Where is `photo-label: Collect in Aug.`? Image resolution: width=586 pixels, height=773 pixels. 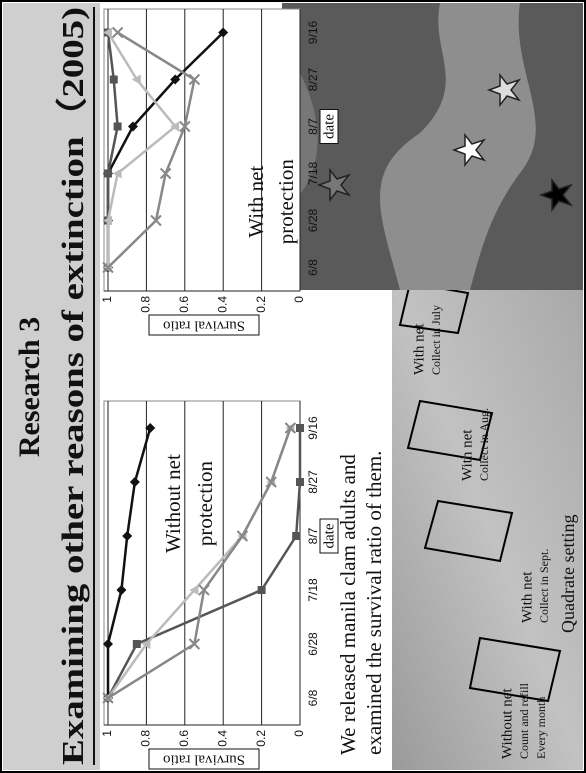 photo-label: Collect in Aug. is located at coordinates (484, 444).